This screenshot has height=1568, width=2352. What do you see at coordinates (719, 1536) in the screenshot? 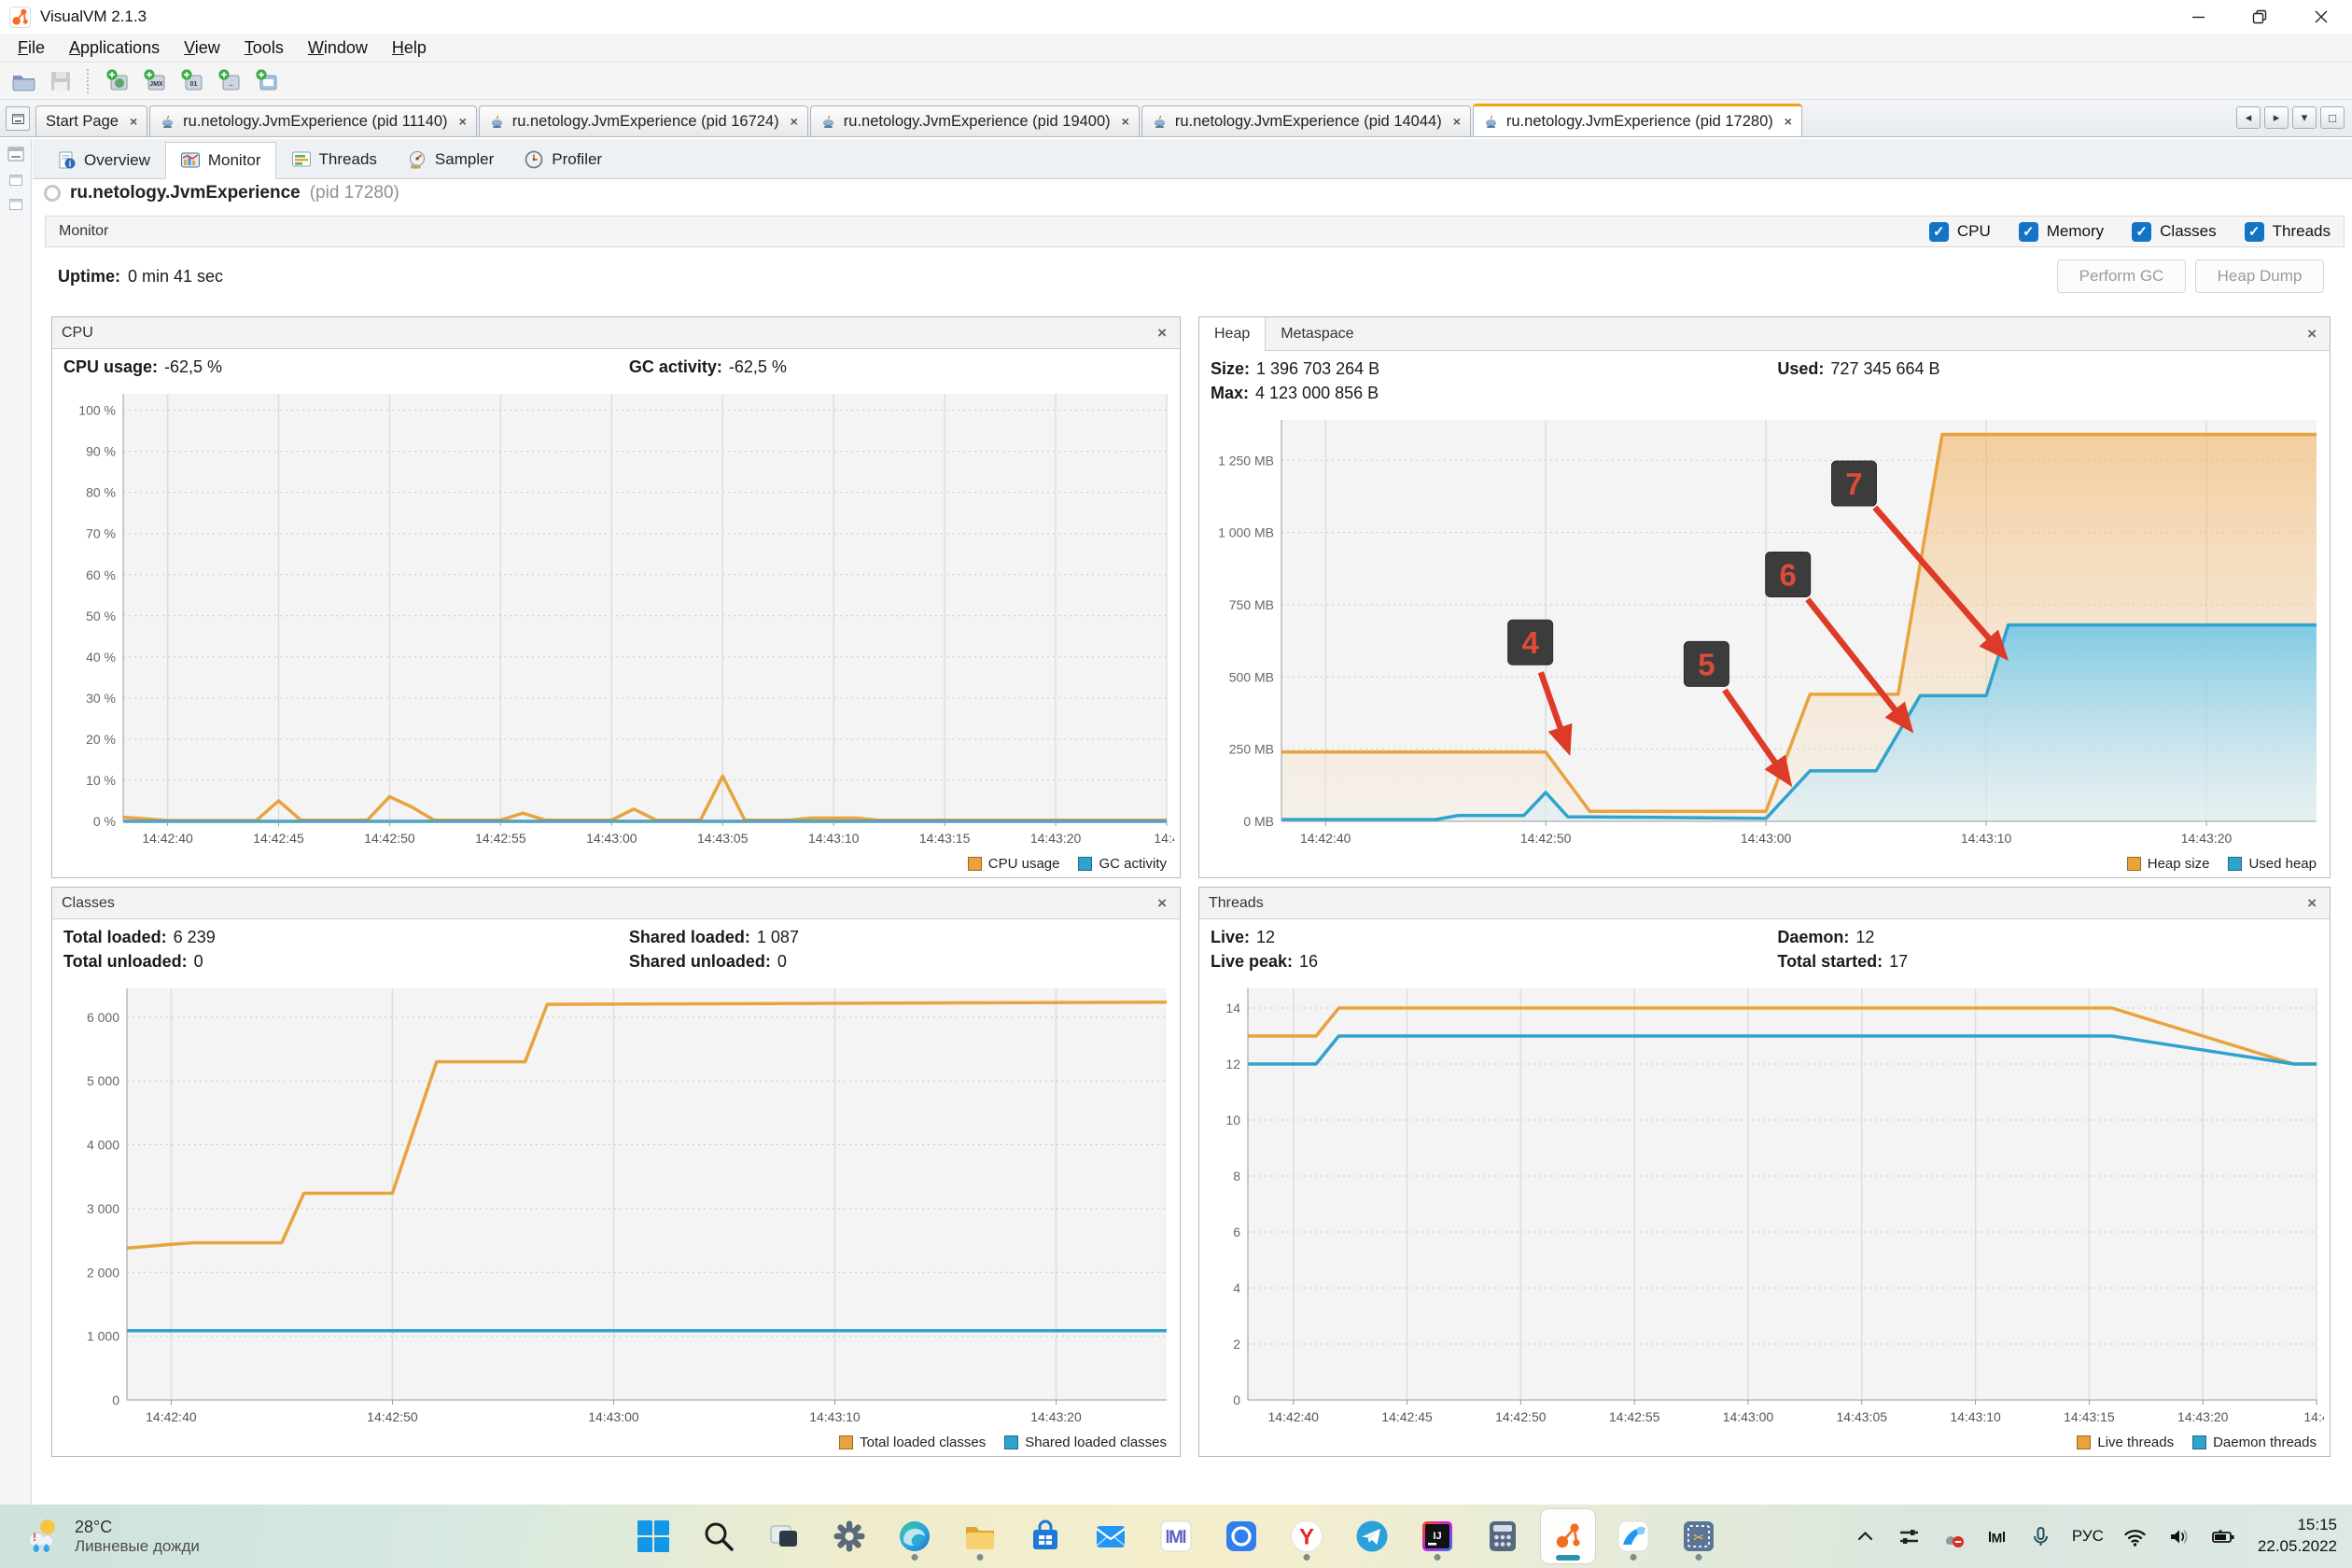
I see `search-button` at bounding box center [719, 1536].